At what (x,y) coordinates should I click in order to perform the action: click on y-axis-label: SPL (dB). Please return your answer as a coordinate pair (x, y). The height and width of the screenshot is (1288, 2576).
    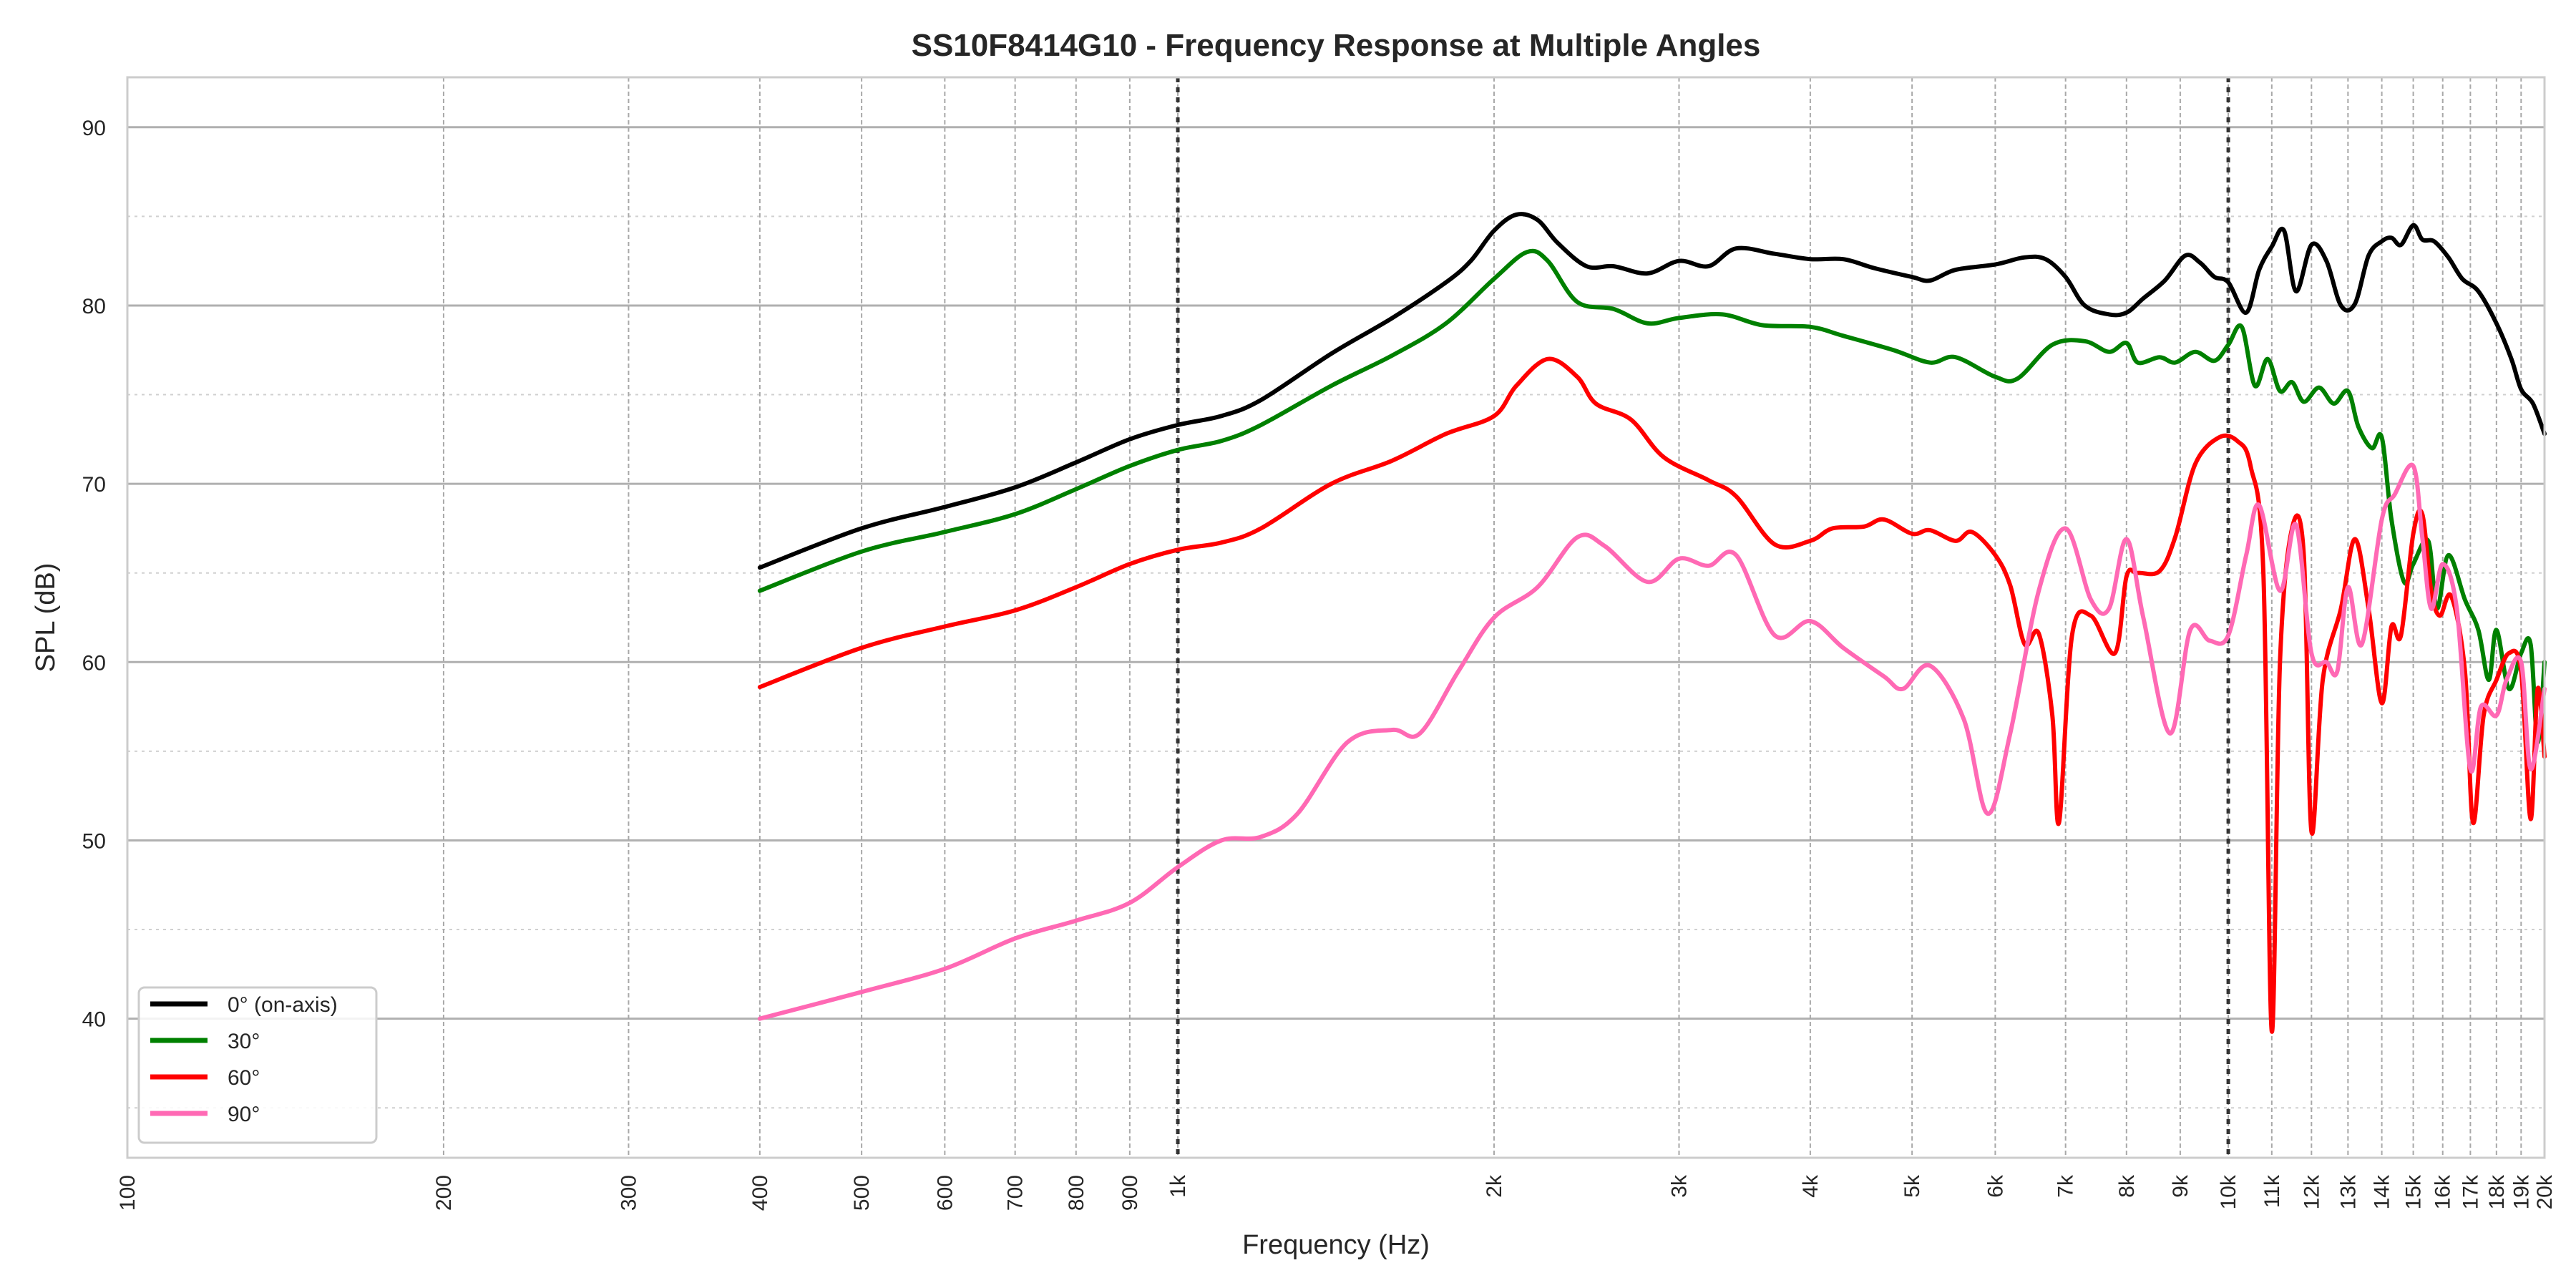
    Looking at the image, I should click on (46, 618).